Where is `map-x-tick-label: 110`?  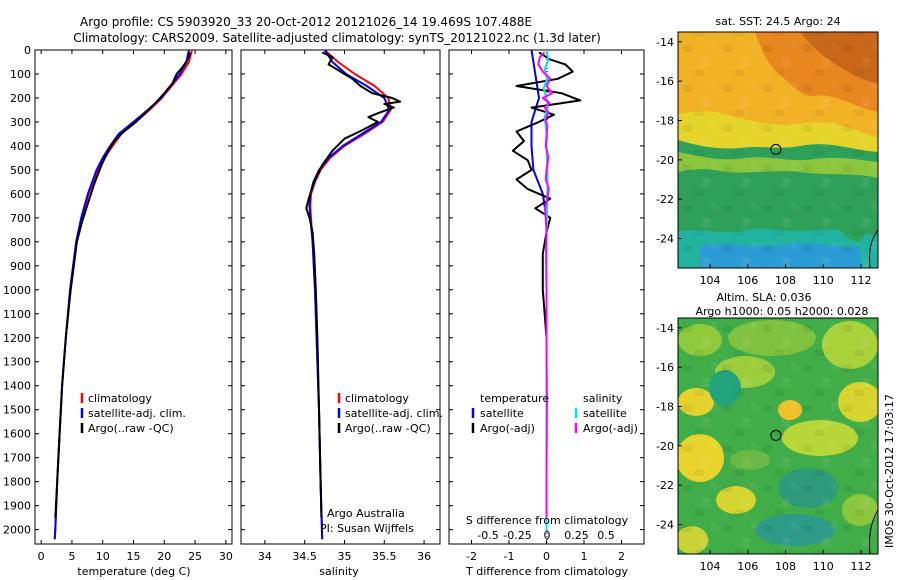
map-x-tick-label: 110 is located at coordinates (823, 566).